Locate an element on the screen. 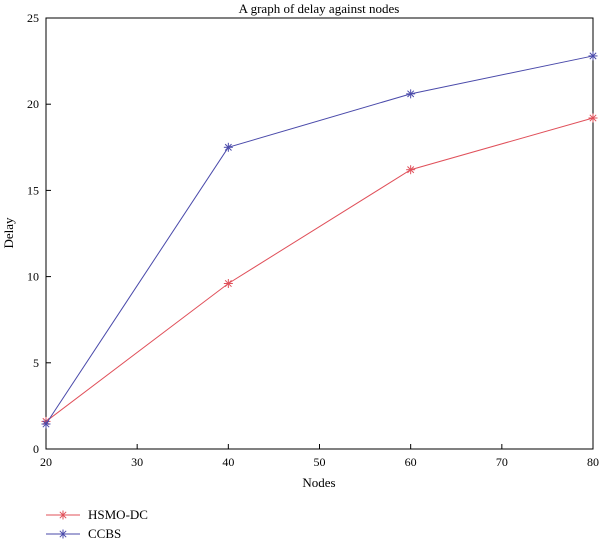  legend-item-ccbs: CCBS is located at coordinates (83, 533).